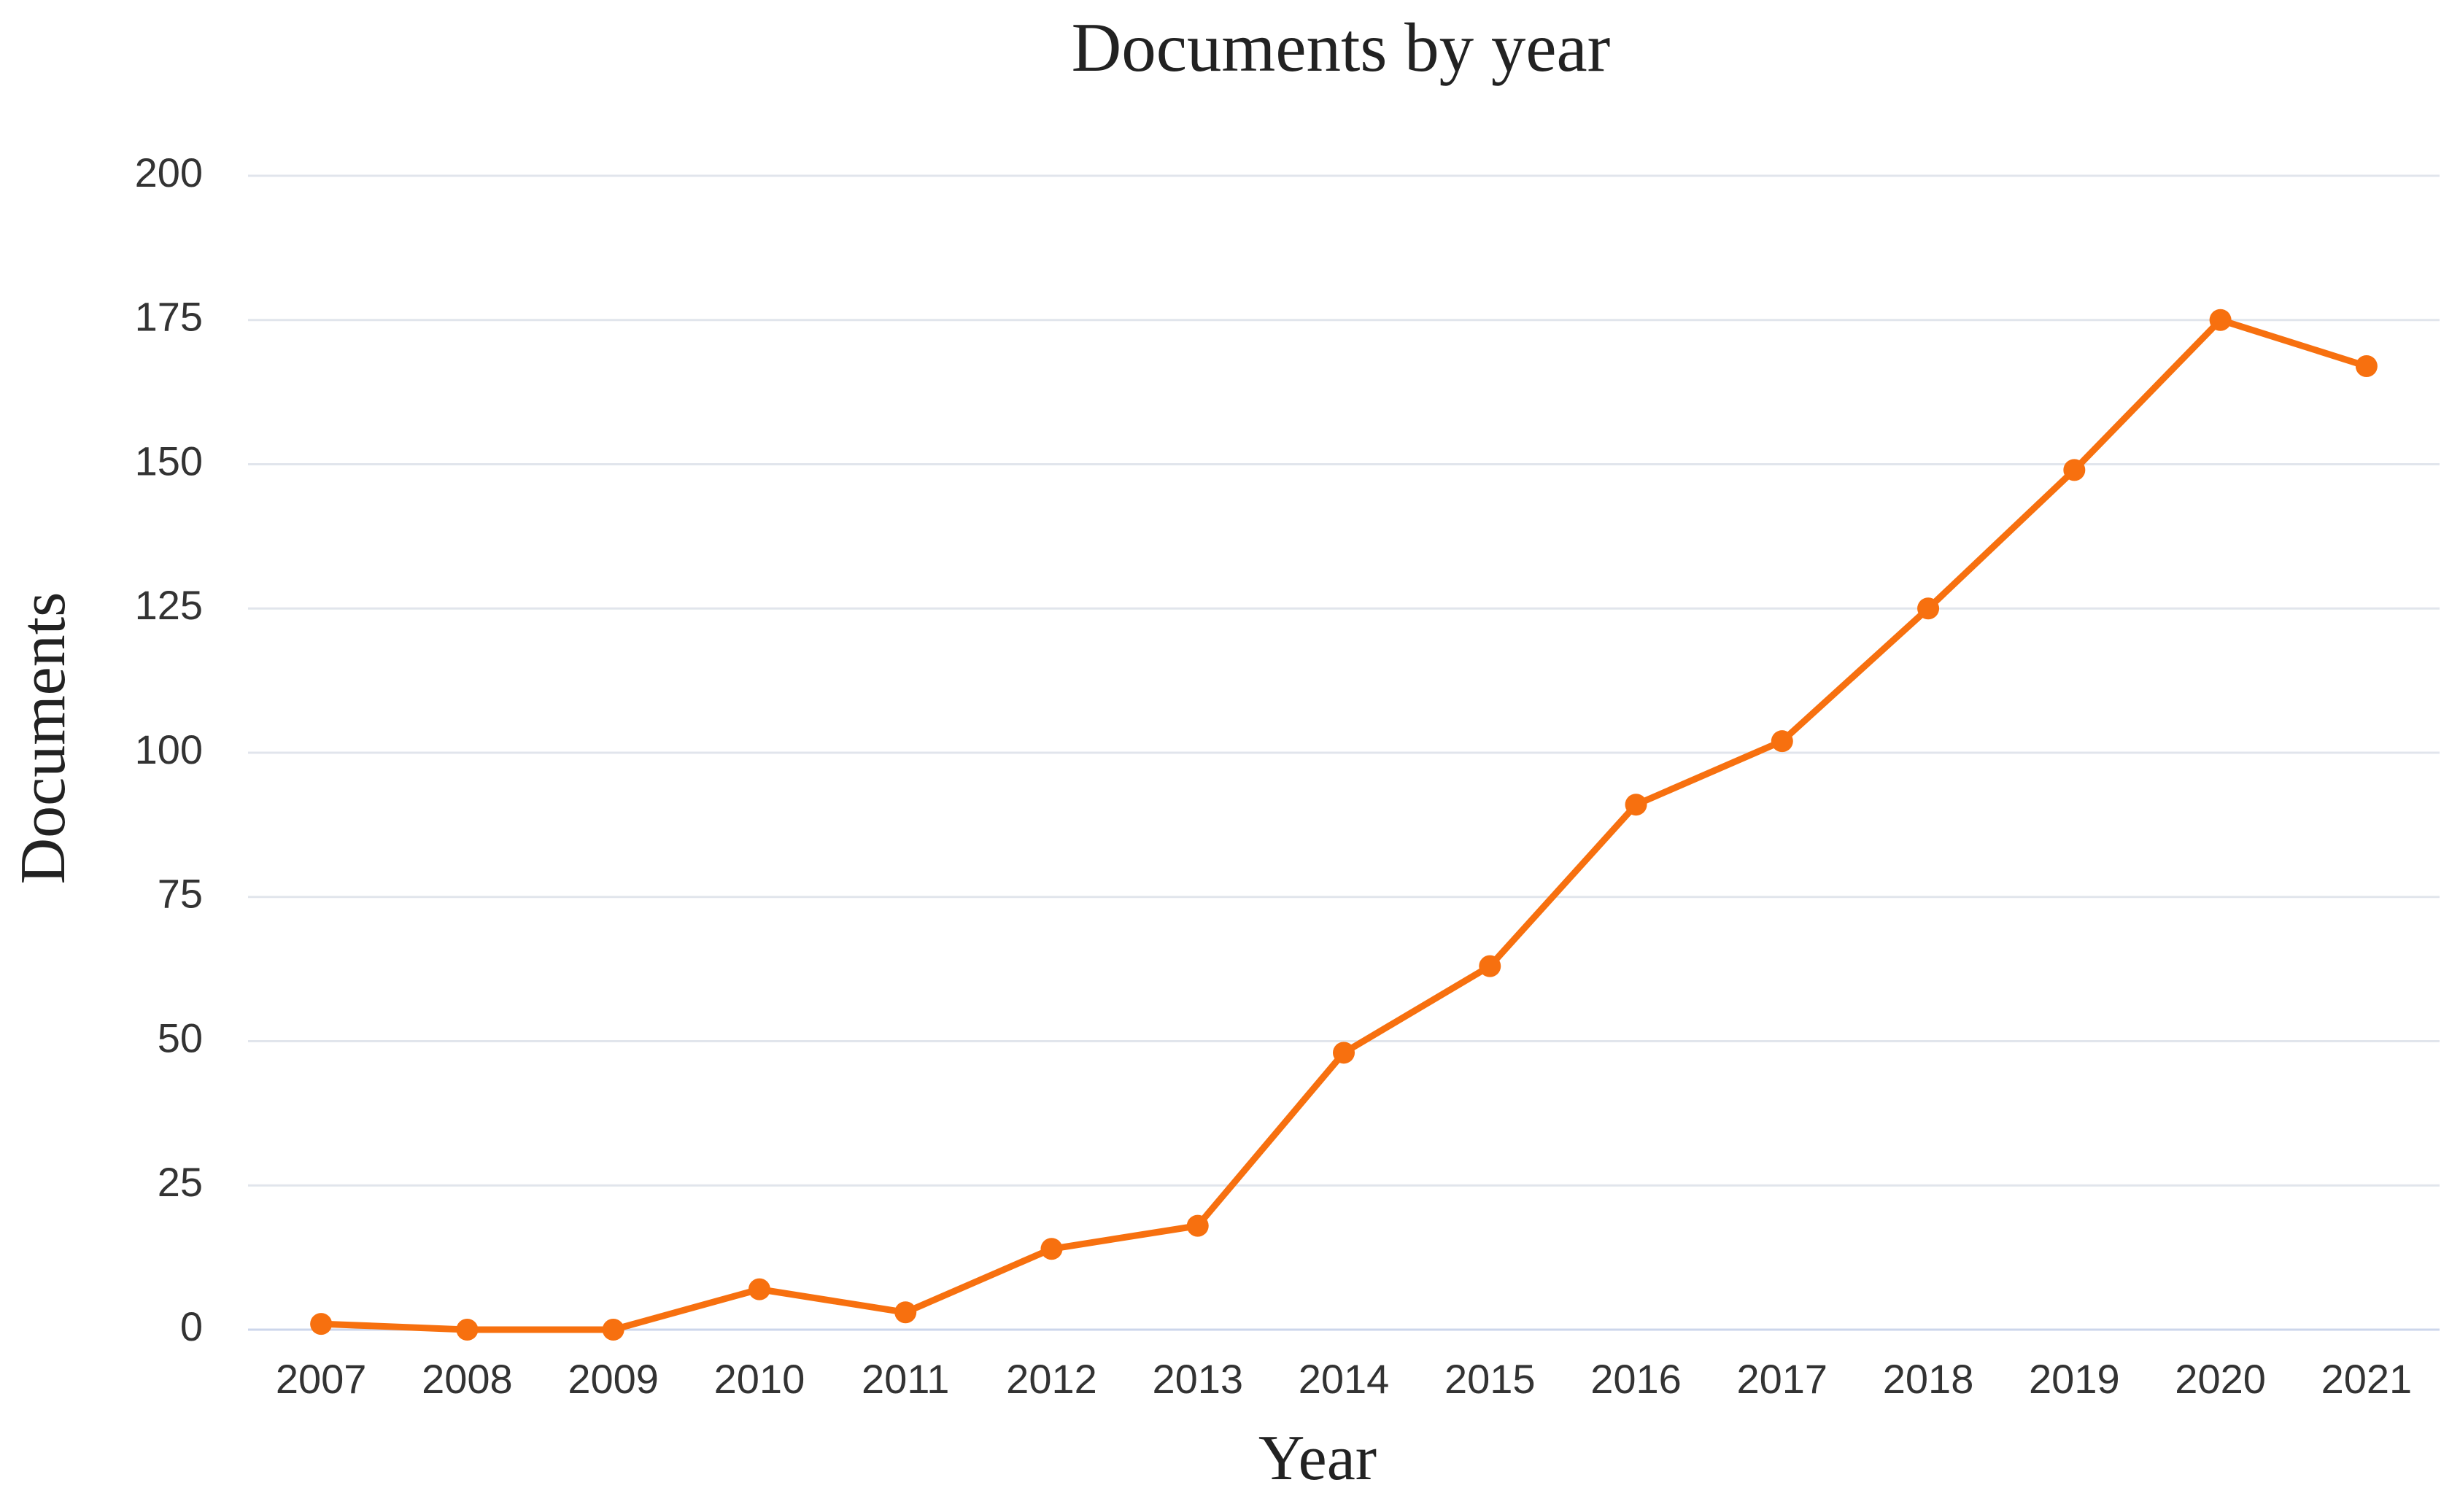 This screenshot has height=1512, width=2460. What do you see at coordinates (1051, 1379) in the screenshot?
I see `x-tick-label: 2012` at bounding box center [1051, 1379].